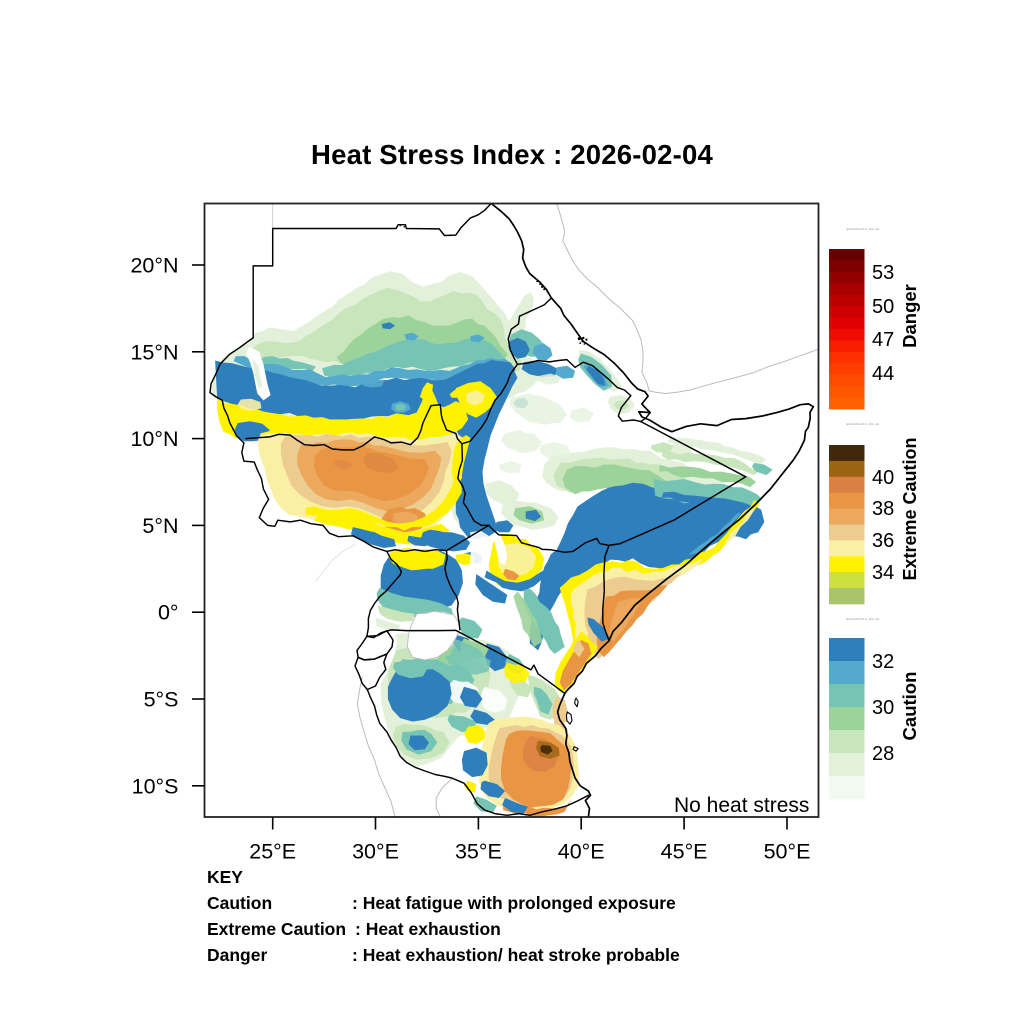 This screenshot has height=1024, width=1024. I want to click on svg-text: 20°N, so click(154, 266).